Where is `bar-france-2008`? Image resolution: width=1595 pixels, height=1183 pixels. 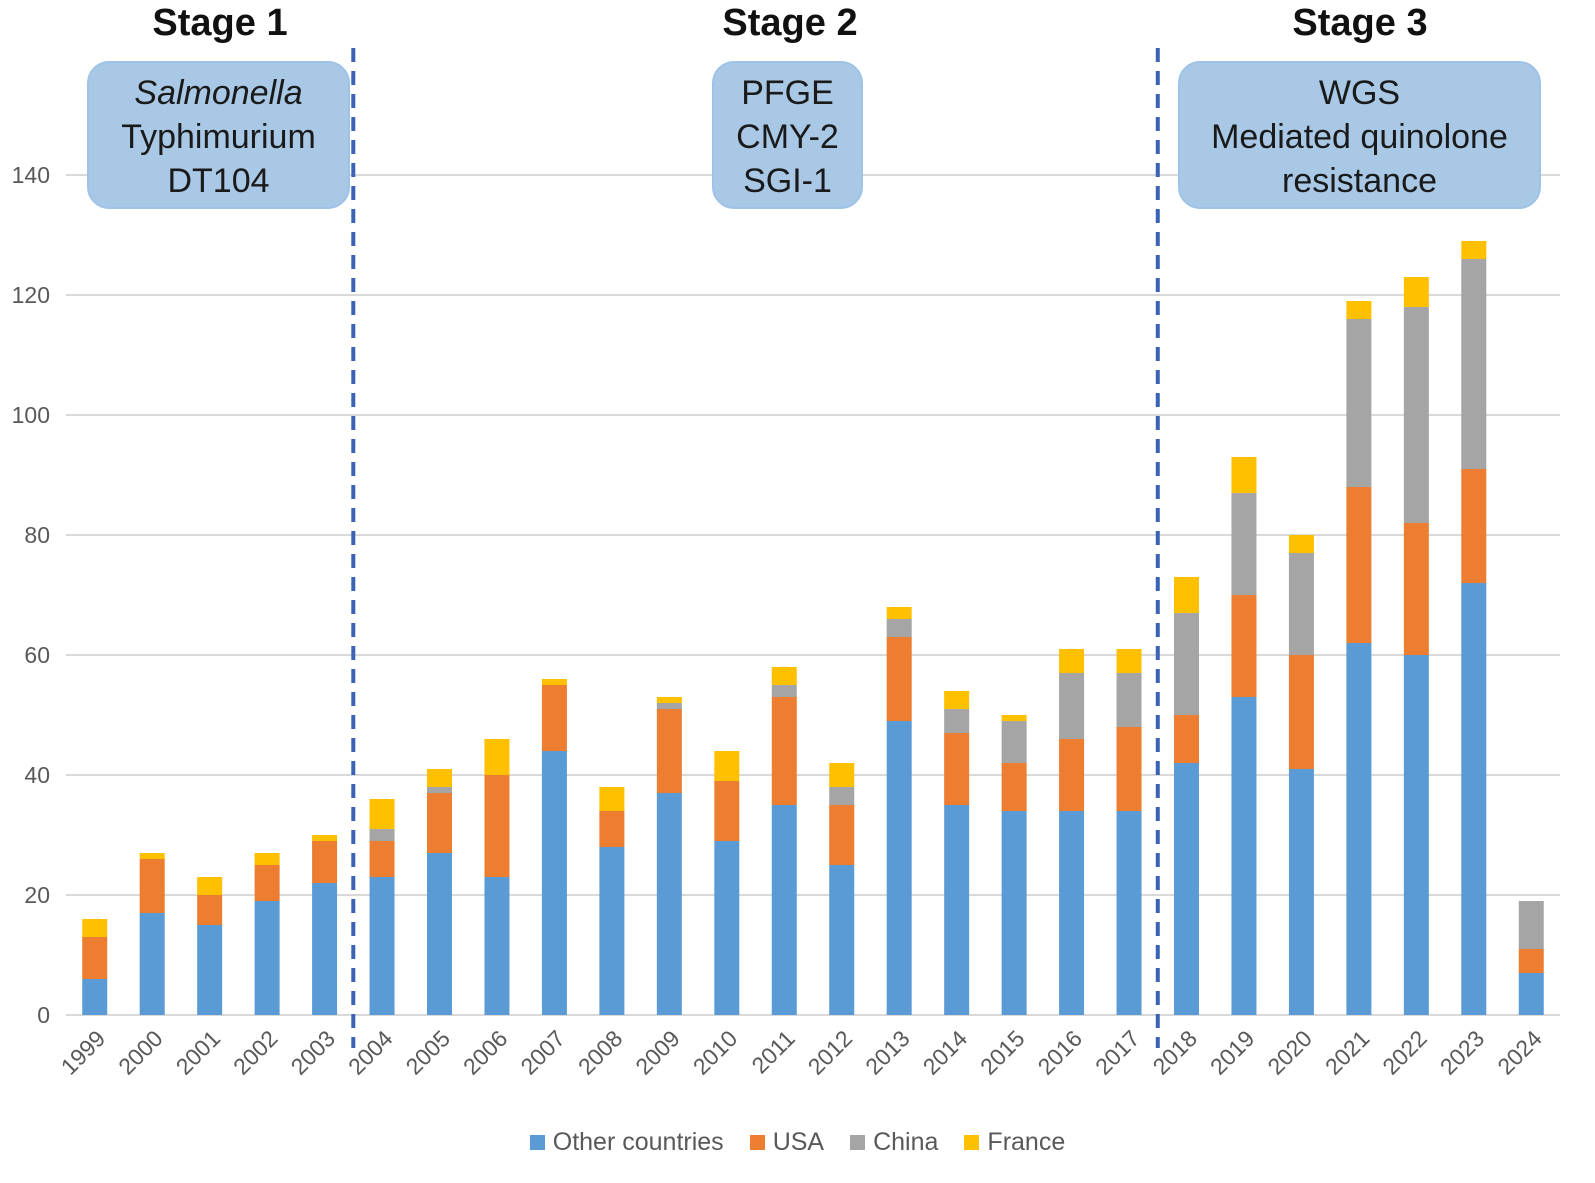
bar-france-2008 is located at coordinates (612, 799).